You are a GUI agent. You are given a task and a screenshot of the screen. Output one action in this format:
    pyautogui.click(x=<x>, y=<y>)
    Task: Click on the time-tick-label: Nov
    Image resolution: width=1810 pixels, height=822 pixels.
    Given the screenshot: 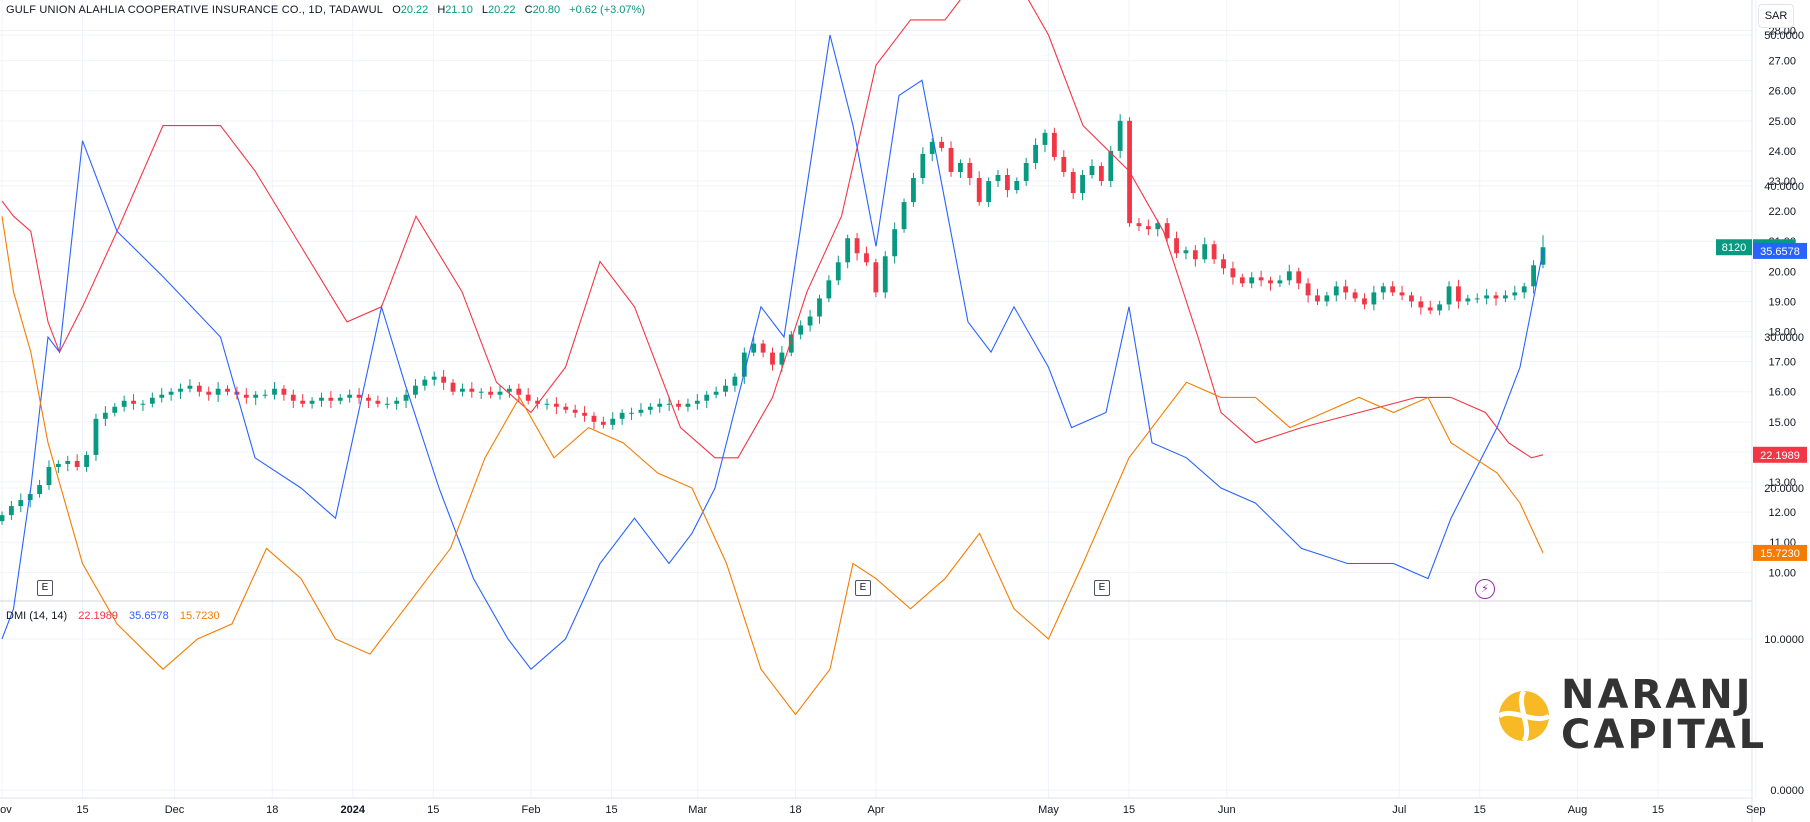 What is the action you would take?
    pyautogui.click(x=6, y=810)
    